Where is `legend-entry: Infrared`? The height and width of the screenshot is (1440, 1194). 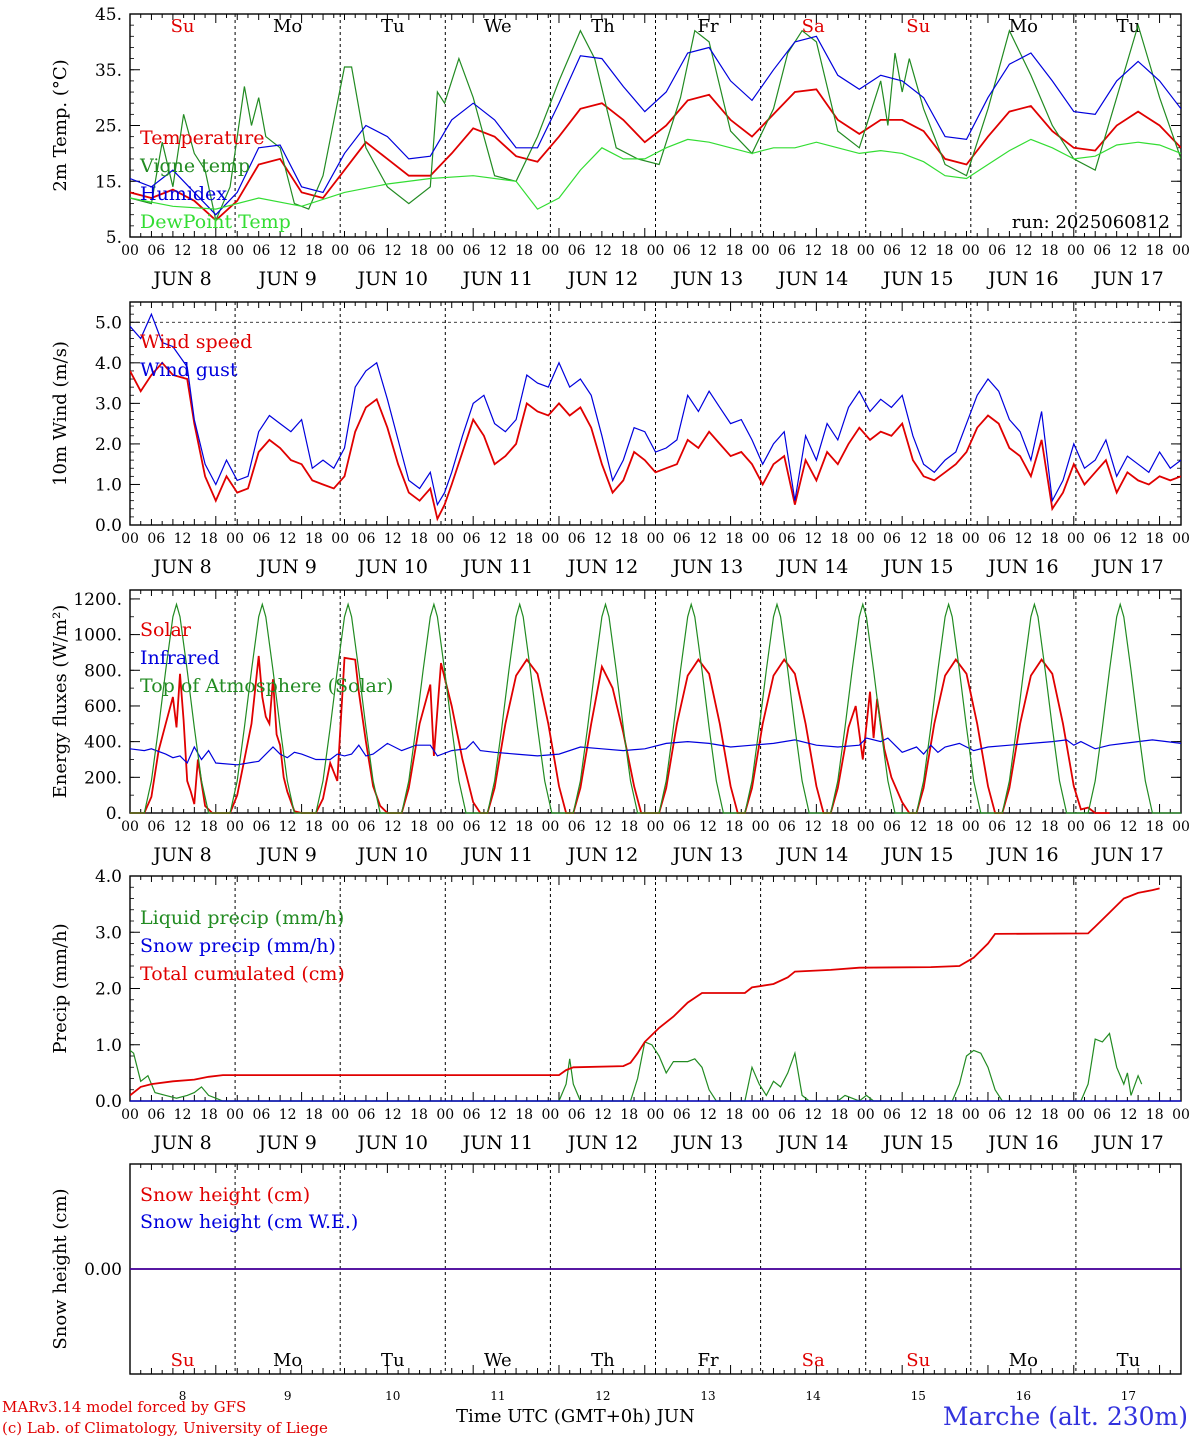
legend-entry: Infrared is located at coordinates (180, 658).